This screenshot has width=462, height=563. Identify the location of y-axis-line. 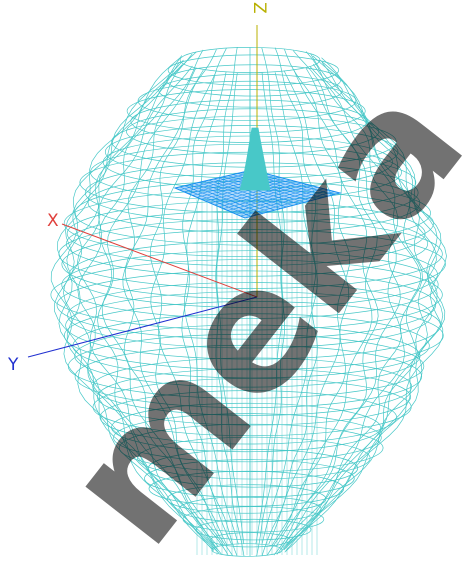
(142, 327).